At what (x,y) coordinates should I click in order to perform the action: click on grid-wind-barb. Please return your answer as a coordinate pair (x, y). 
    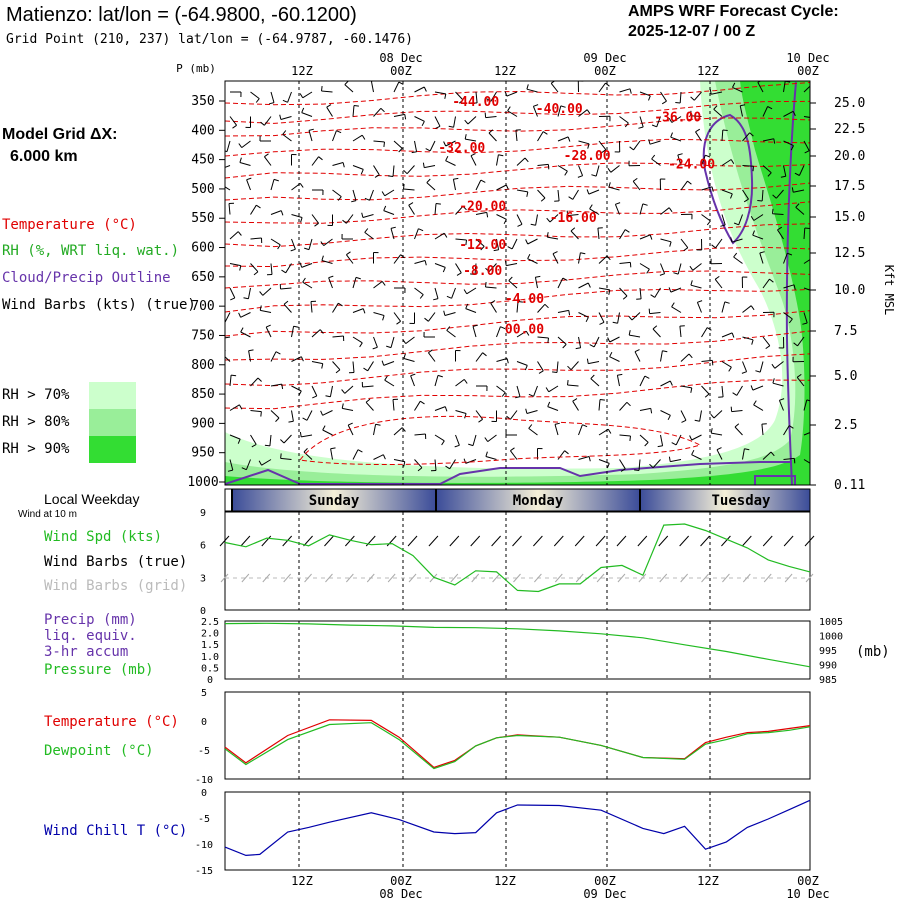
    Looking at the image, I should click on (767, 578).